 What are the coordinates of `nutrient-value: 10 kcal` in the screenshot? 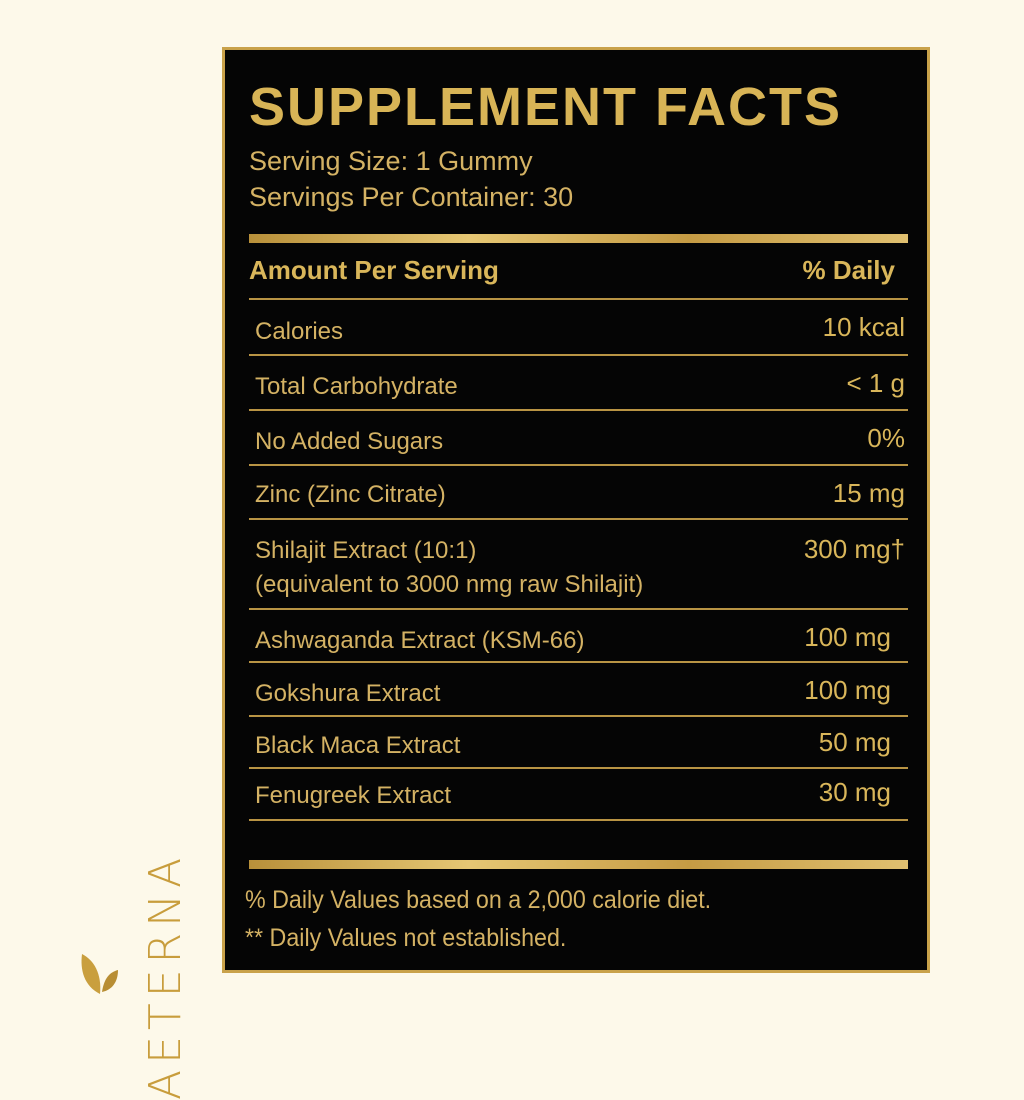 It's located at (863, 327).